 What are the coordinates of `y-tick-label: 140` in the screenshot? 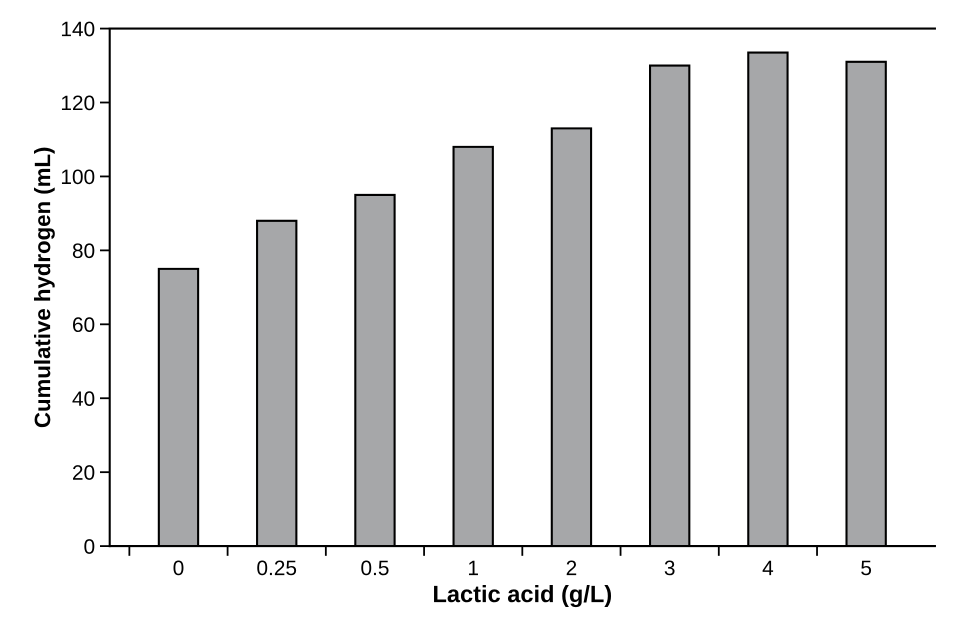 It's located at (78, 29).